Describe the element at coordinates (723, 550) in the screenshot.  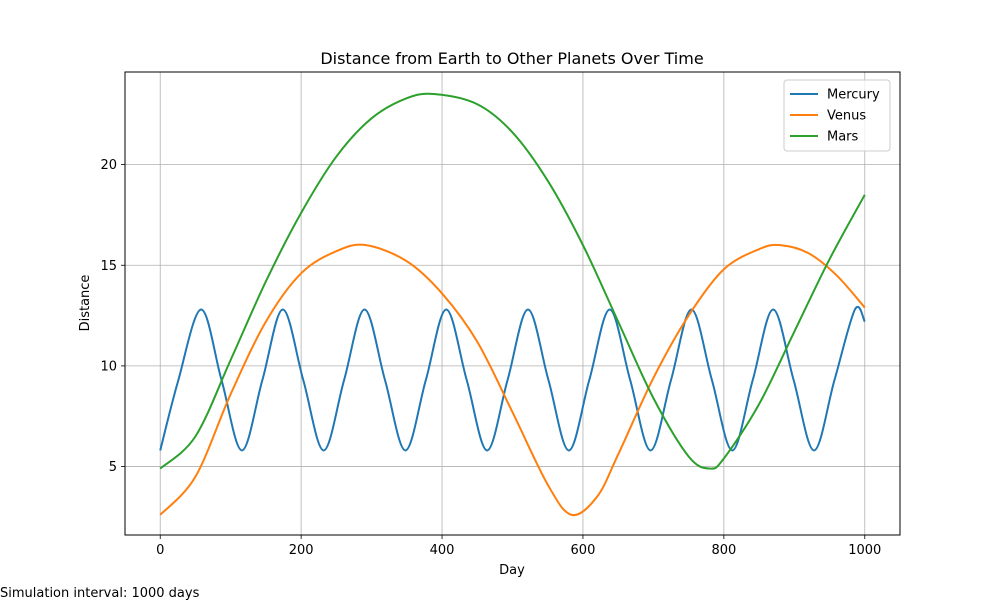
I see `x-tick-label: 800` at that location.